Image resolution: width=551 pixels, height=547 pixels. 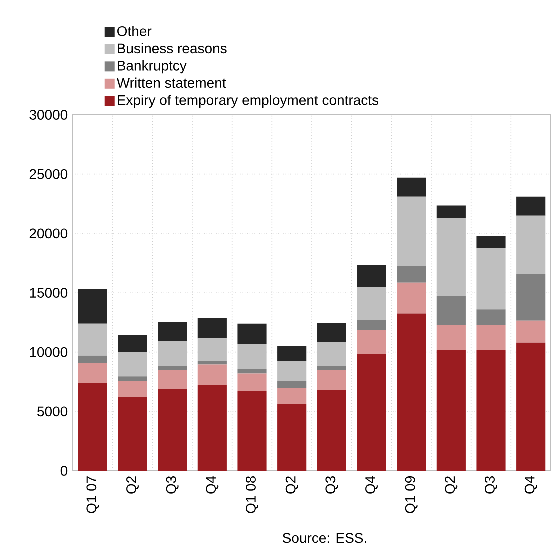 What do you see at coordinates (49, 352) in the screenshot?
I see `y-tick-label: 10000` at bounding box center [49, 352].